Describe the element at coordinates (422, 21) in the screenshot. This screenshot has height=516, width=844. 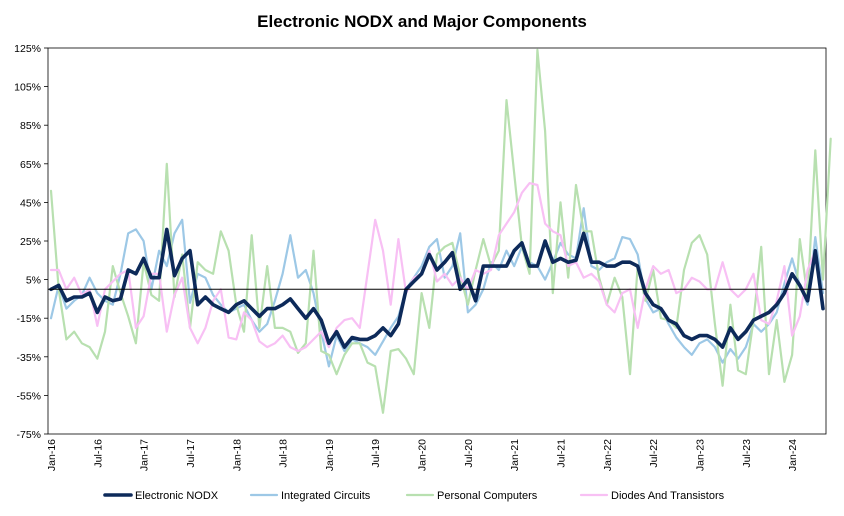
I see `chart-title: Electronic NODX and Major Components` at that location.